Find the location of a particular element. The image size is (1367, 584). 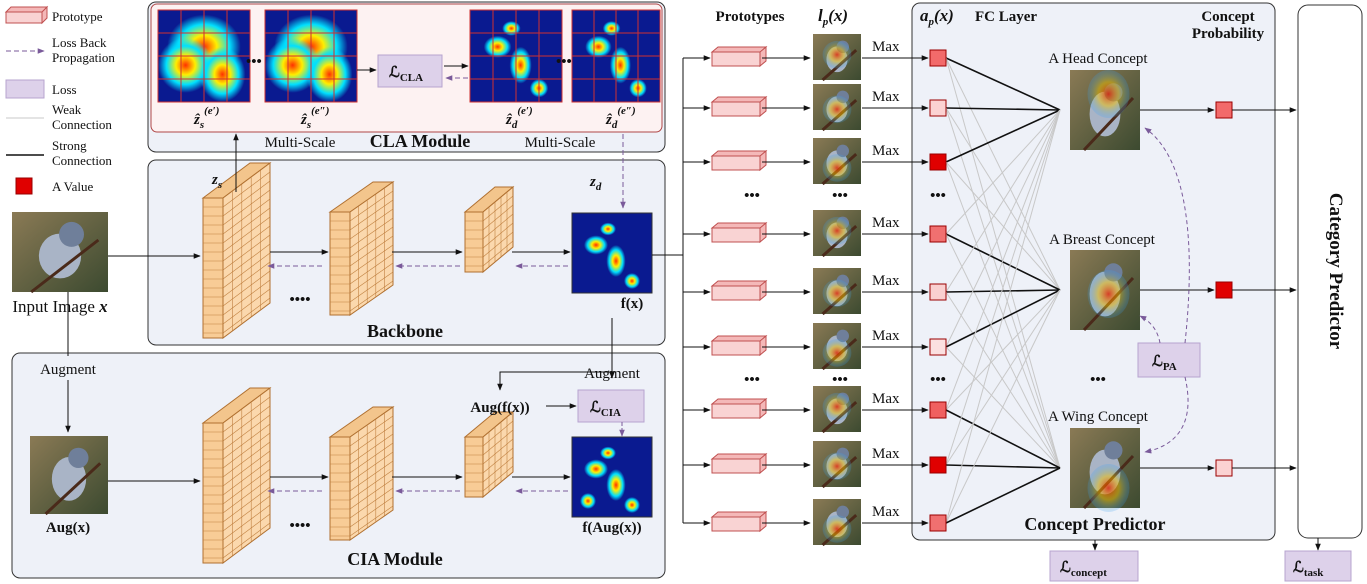

z-s: zs is located at coordinates (216, 181).